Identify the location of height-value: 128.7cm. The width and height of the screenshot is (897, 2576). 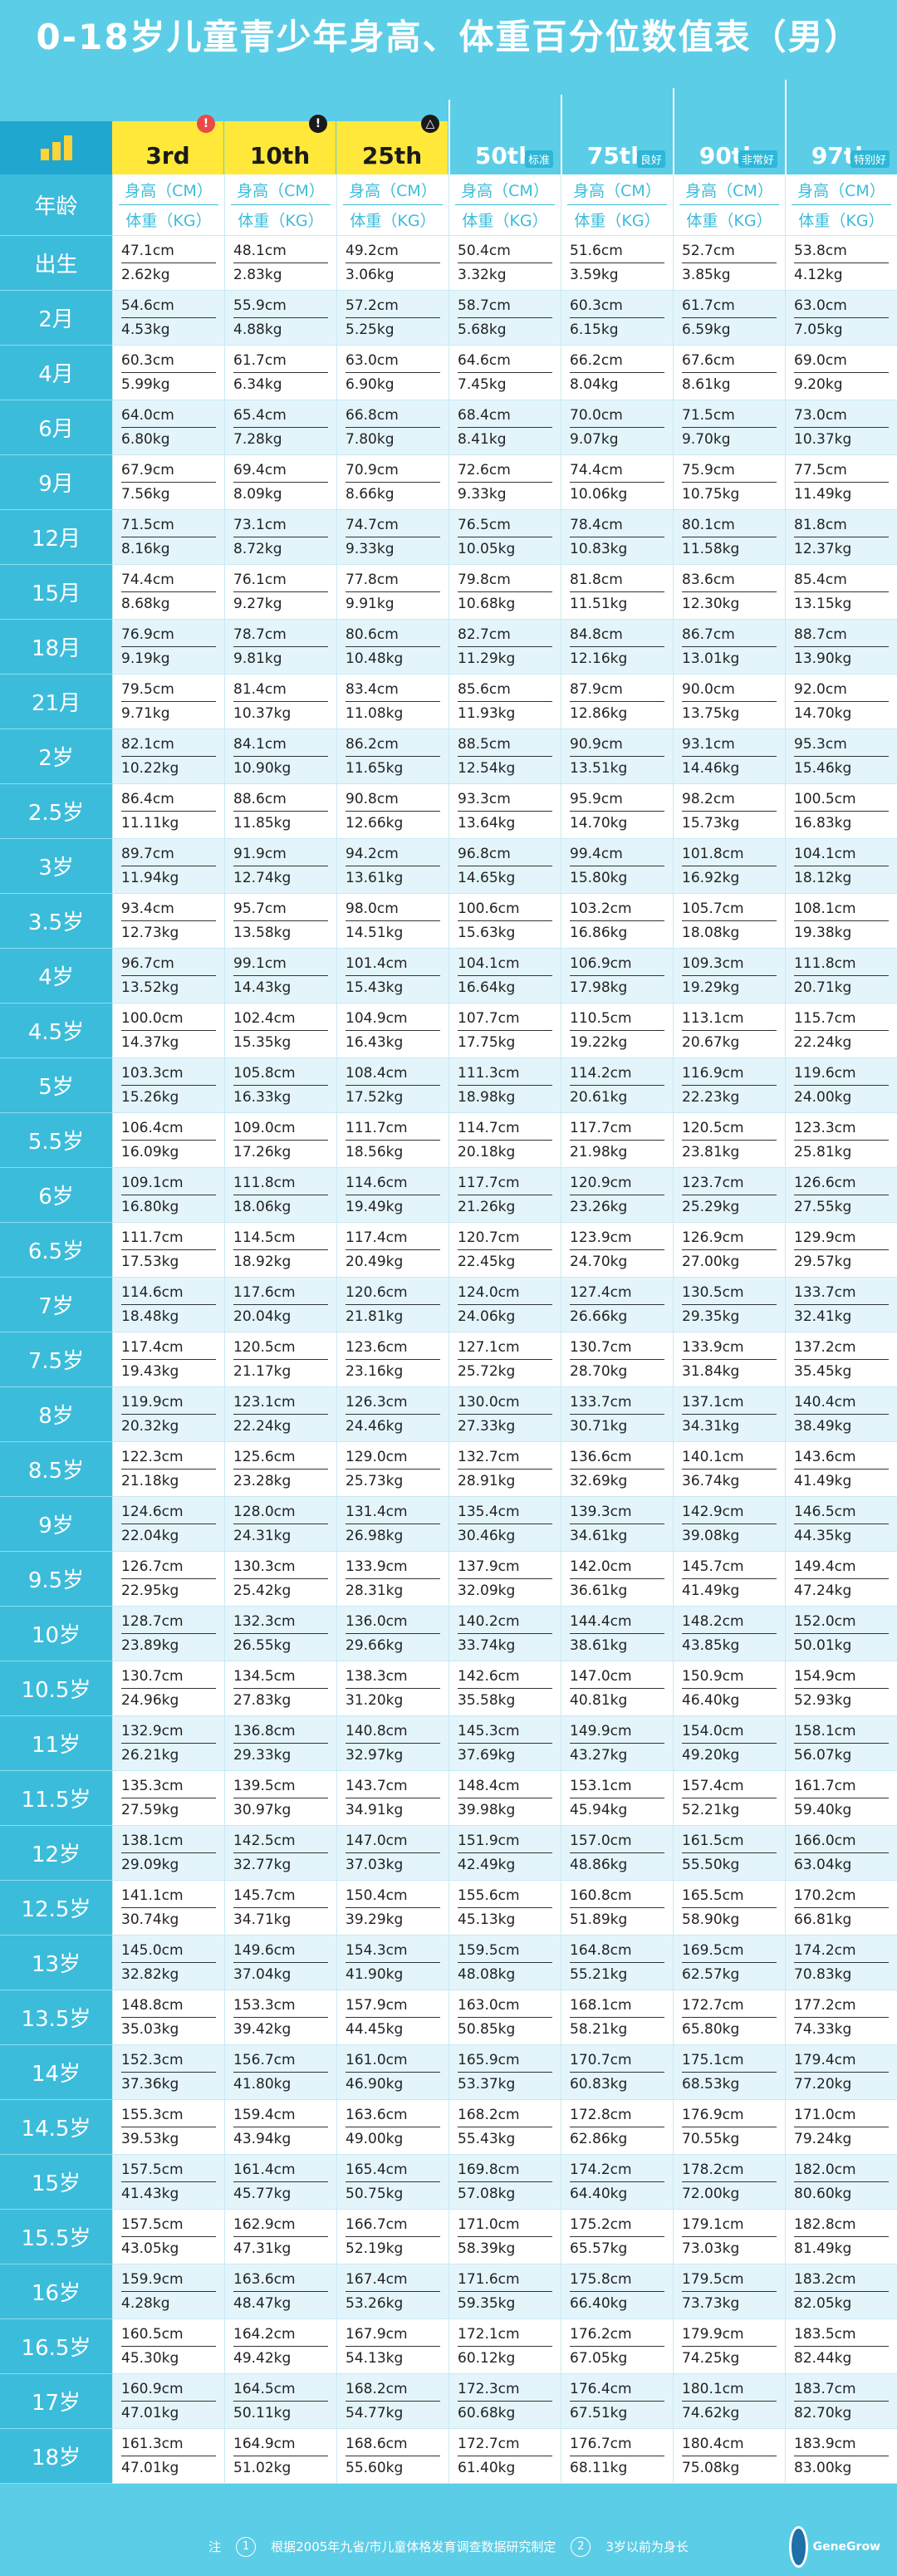
(169, 1623).